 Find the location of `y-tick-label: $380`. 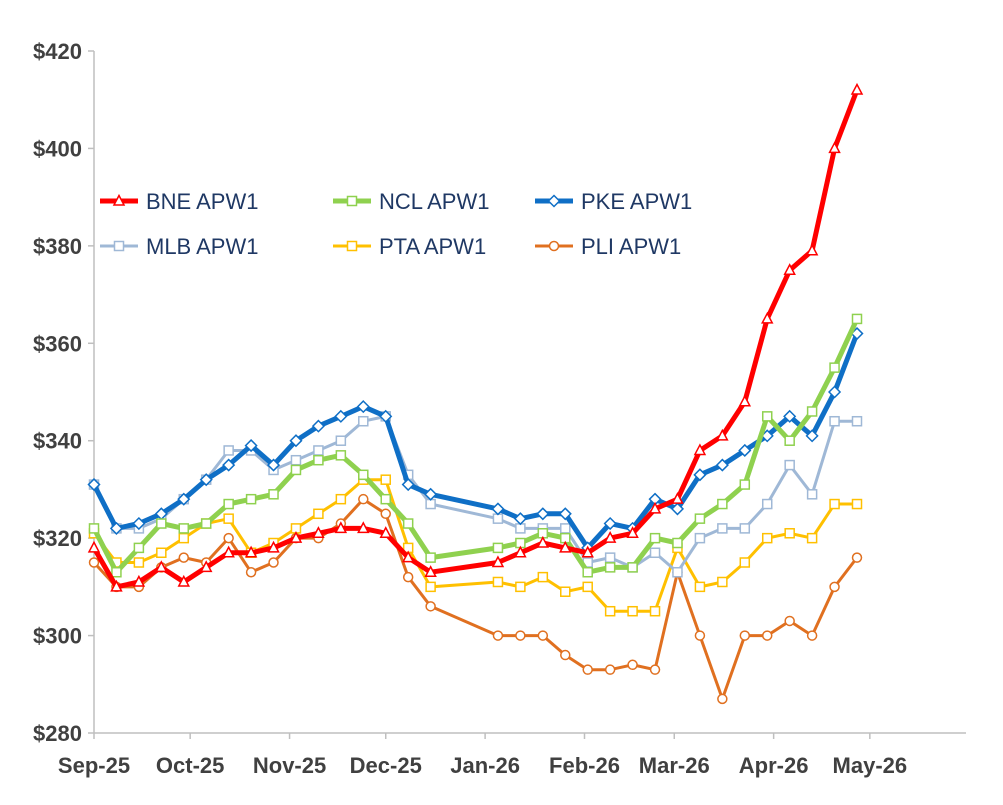

y-tick-label: $380 is located at coordinates (57, 246).